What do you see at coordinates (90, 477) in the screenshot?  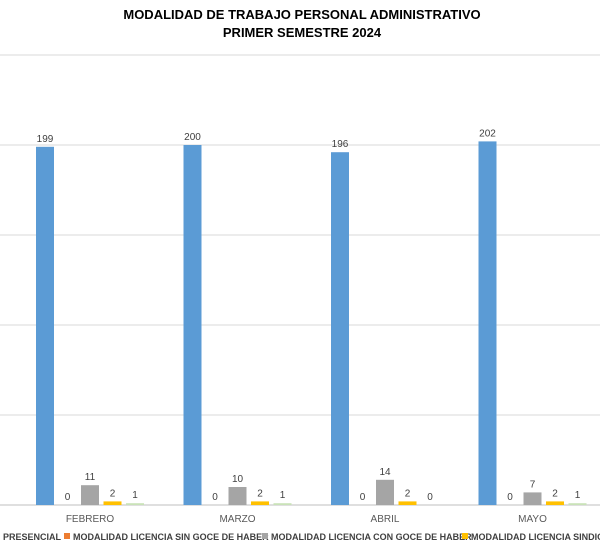 I see `data-label: 11` at bounding box center [90, 477].